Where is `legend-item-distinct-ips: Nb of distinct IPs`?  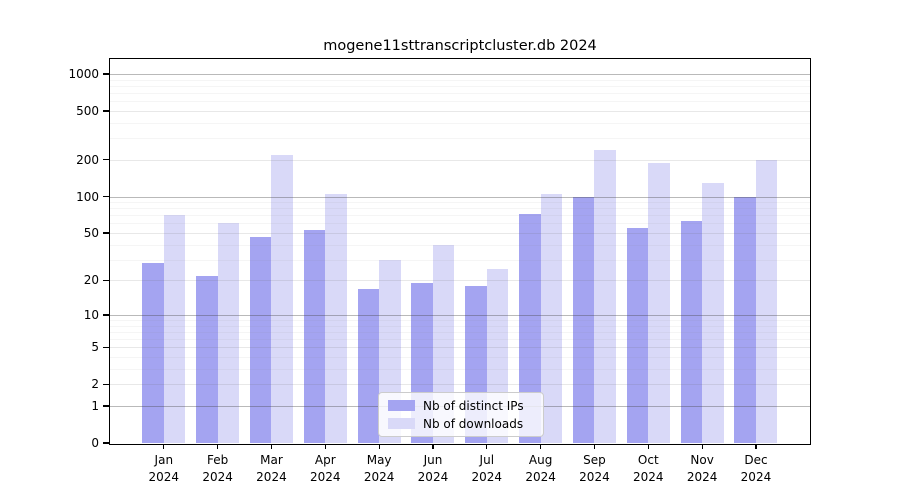
legend-item-distinct-ips: Nb of distinct IPs is located at coordinates (465, 406).